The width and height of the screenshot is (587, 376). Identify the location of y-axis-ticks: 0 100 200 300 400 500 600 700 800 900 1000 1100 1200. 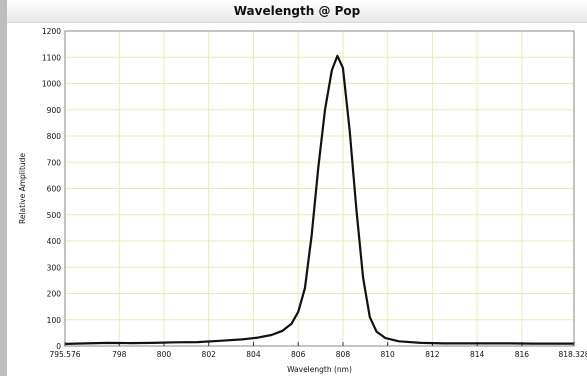
(51, 189).